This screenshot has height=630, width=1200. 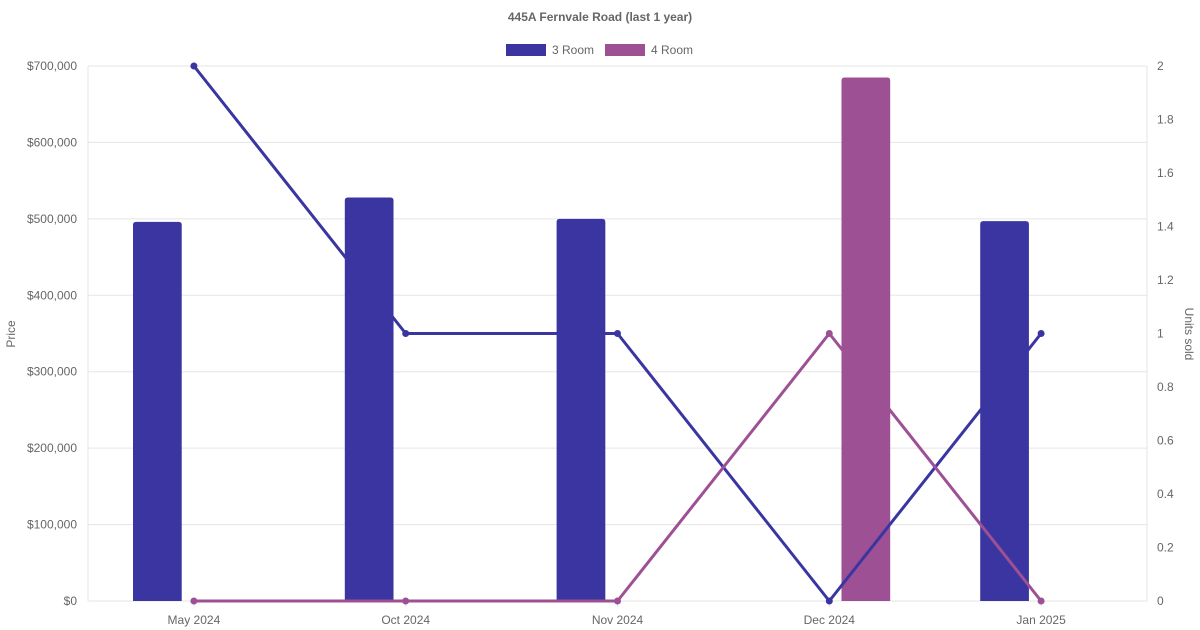 What do you see at coordinates (52, 448) in the screenshot?
I see `y-tick-label: $200,000` at bounding box center [52, 448].